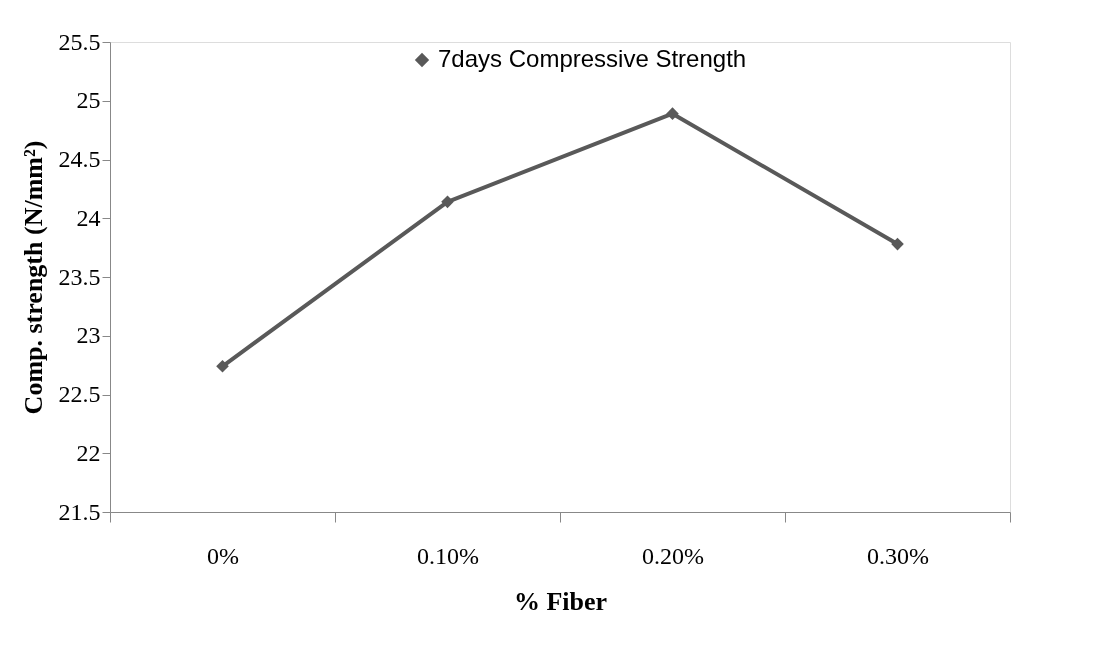 The image size is (1110, 671). Describe the element at coordinates (79, 276) in the screenshot. I see `y-tick-label: 23.5` at that location.